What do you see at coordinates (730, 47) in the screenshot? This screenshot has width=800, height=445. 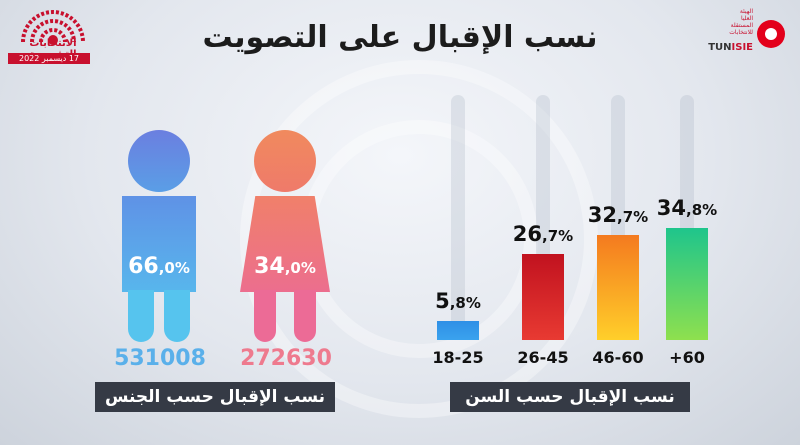 I see `isie-logo-name: TUNISIE` at bounding box center [730, 47].